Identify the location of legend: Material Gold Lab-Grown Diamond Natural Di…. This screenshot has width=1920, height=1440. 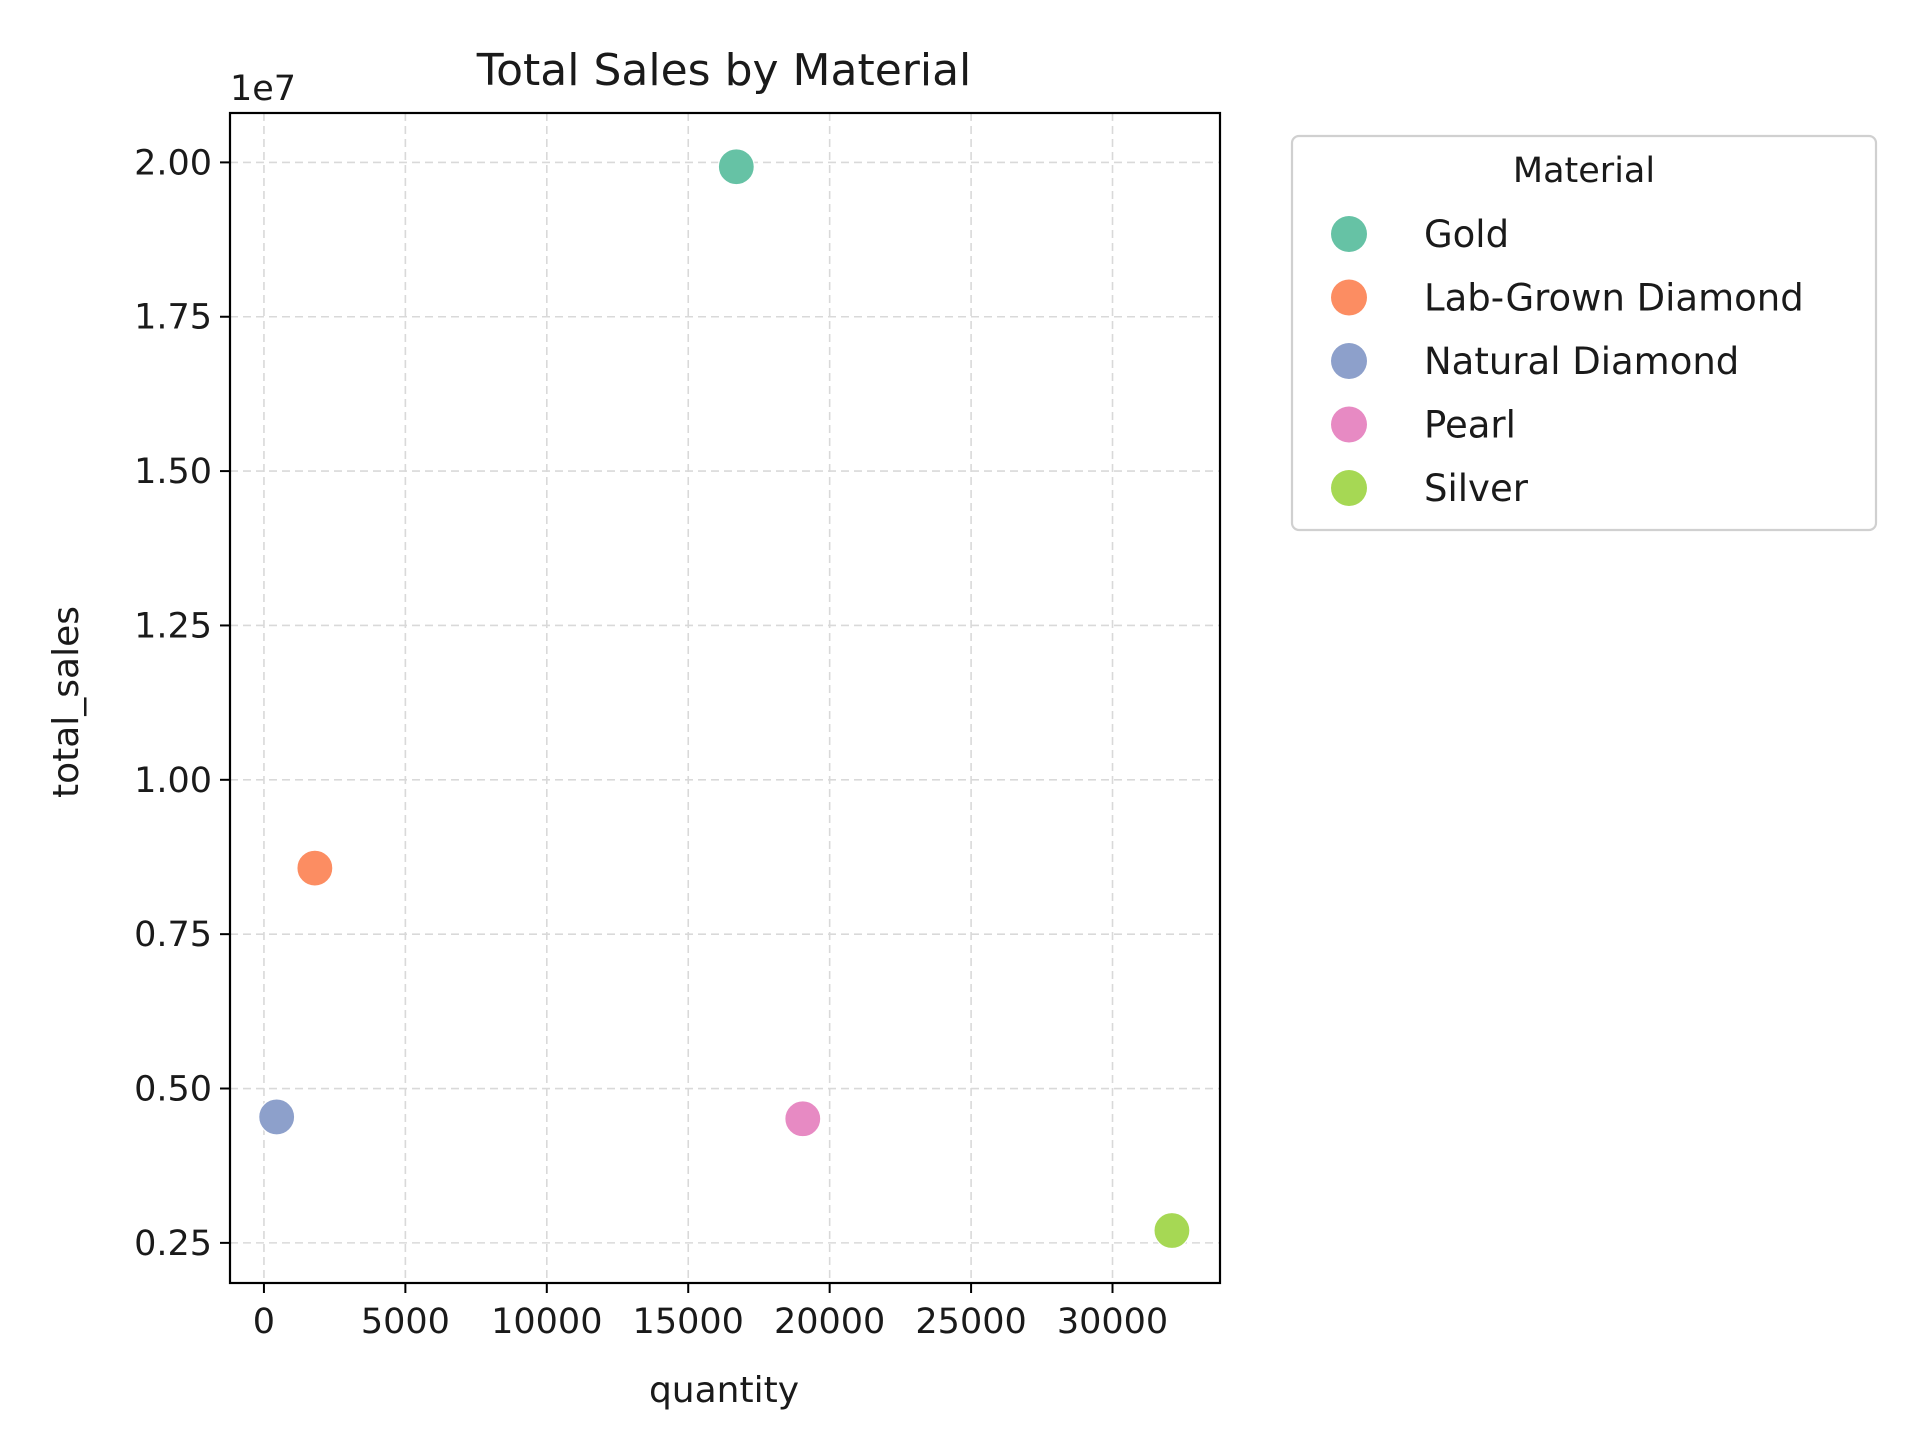
(1584, 333).